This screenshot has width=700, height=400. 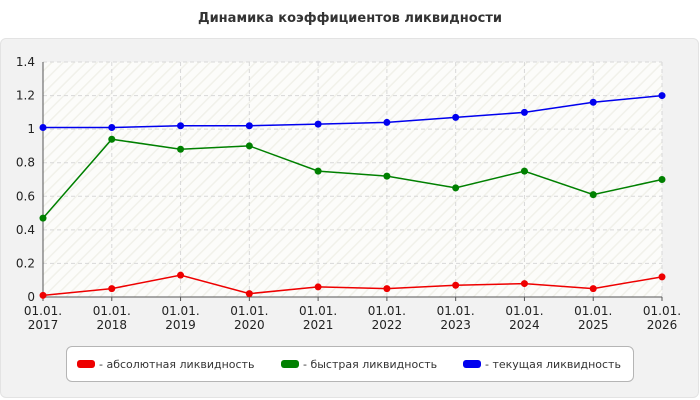 What do you see at coordinates (524, 325) in the screenshot?
I see `x-tick-label: 2024` at bounding box center [524, 325].